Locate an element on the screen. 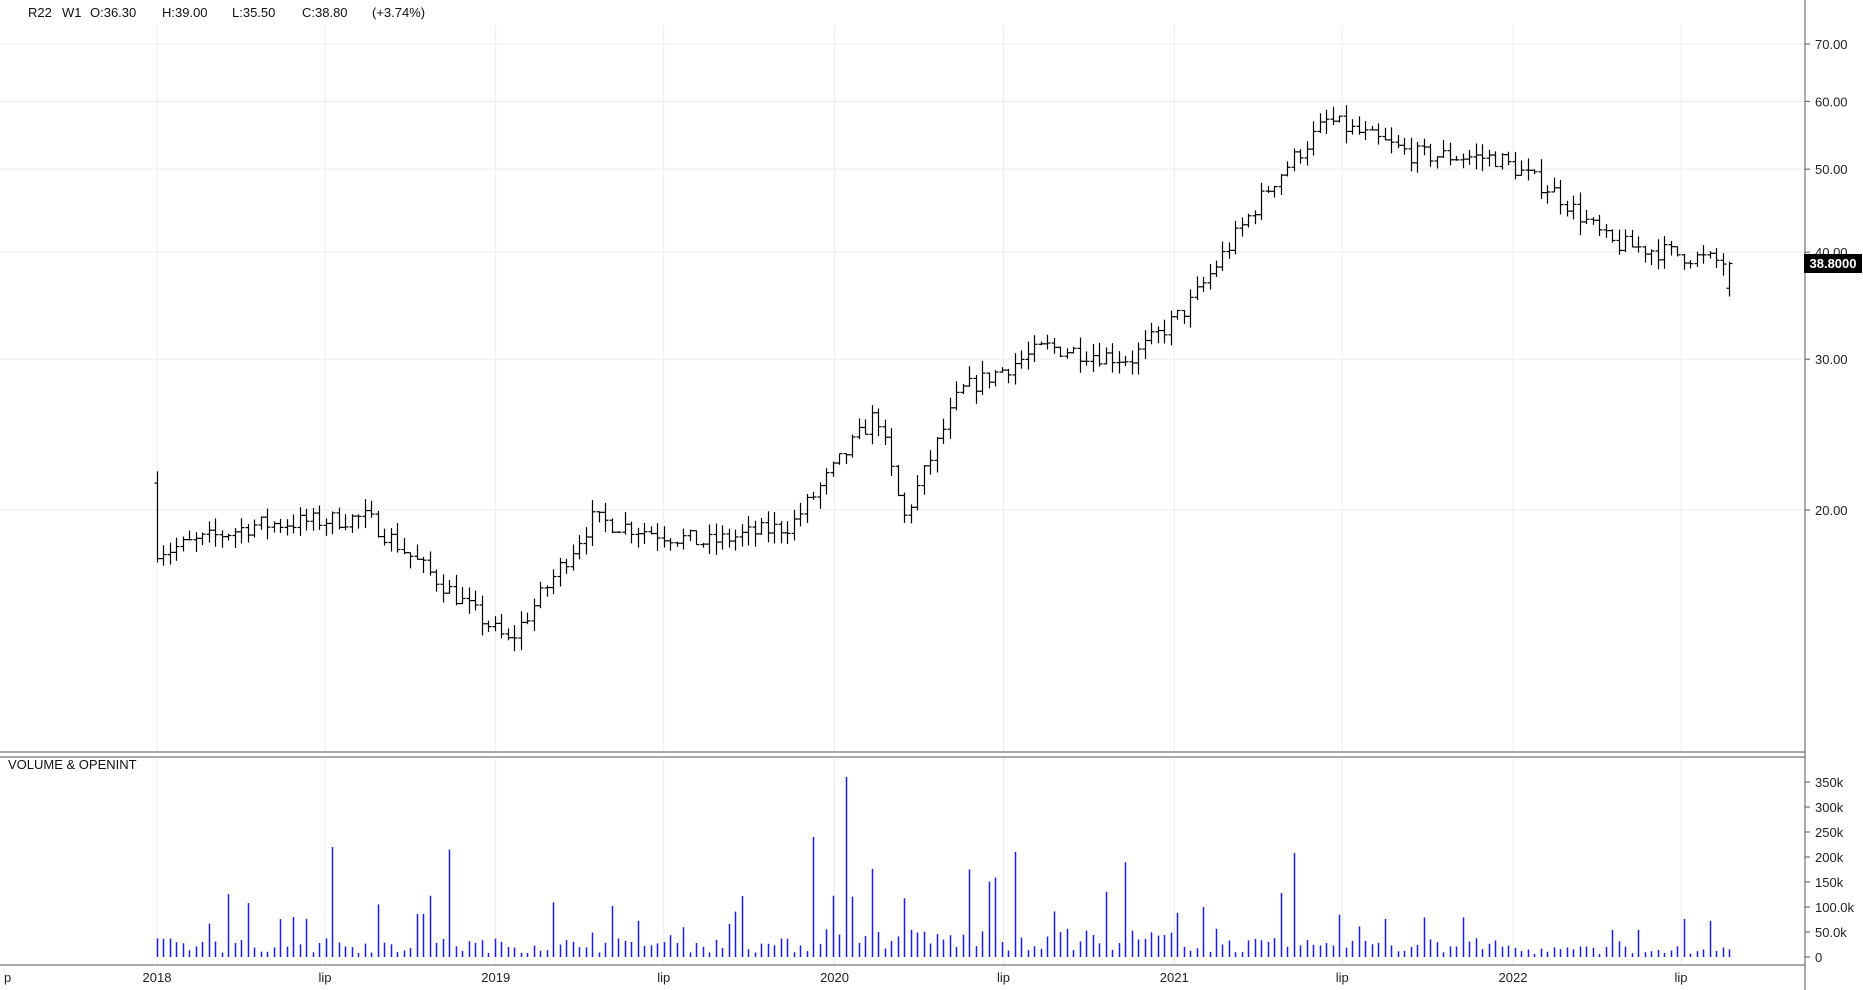  header-low: L:35.50 is located at coordinates (253, 12).